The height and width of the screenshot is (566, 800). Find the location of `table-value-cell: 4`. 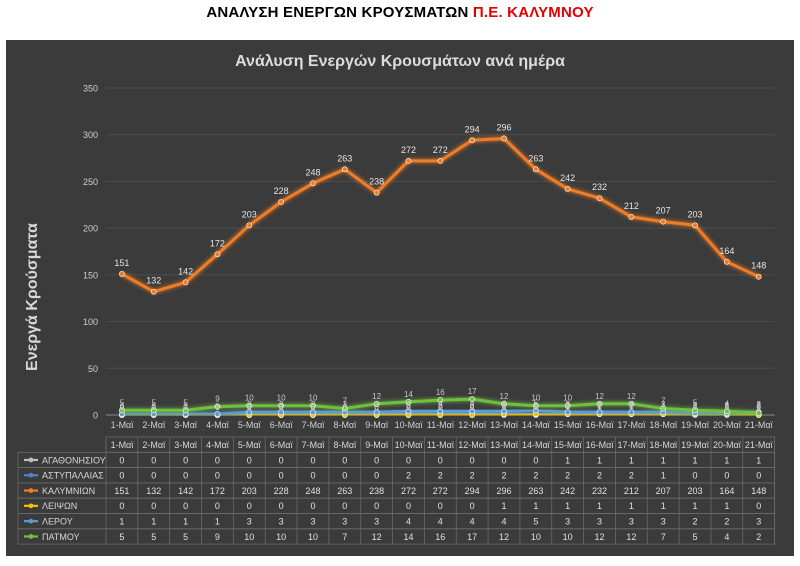

table-value-cell: 4 is located at coordinates (726, 537).